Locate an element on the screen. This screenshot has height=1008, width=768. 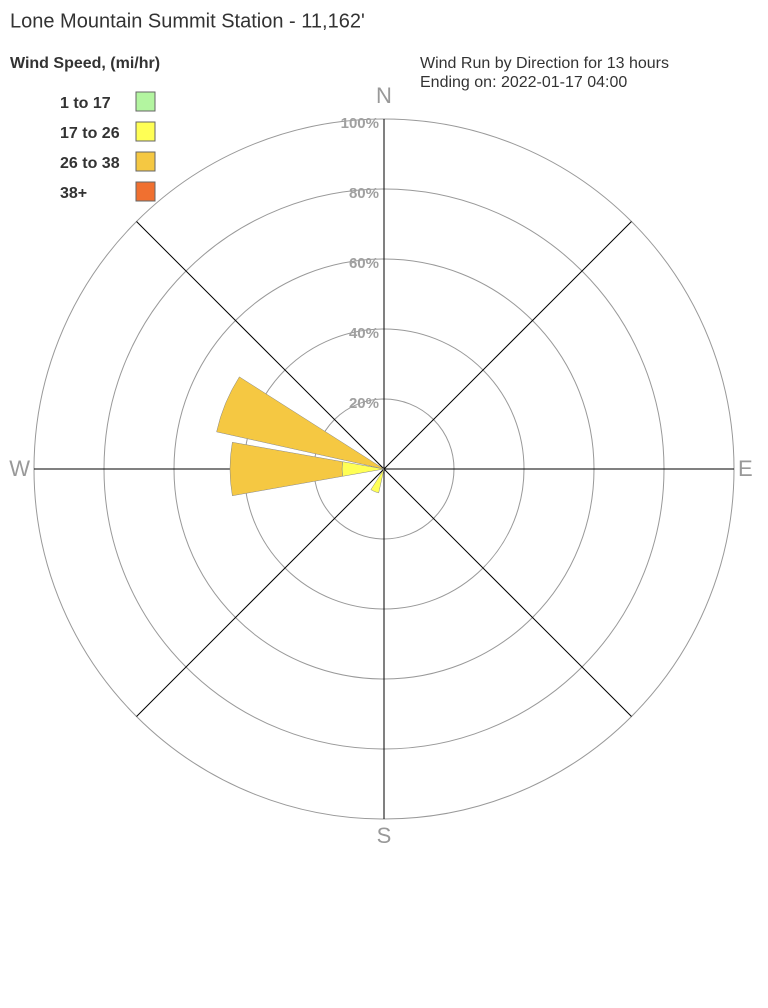
r-tick-label: 20% is located at coordinates (364, 403).